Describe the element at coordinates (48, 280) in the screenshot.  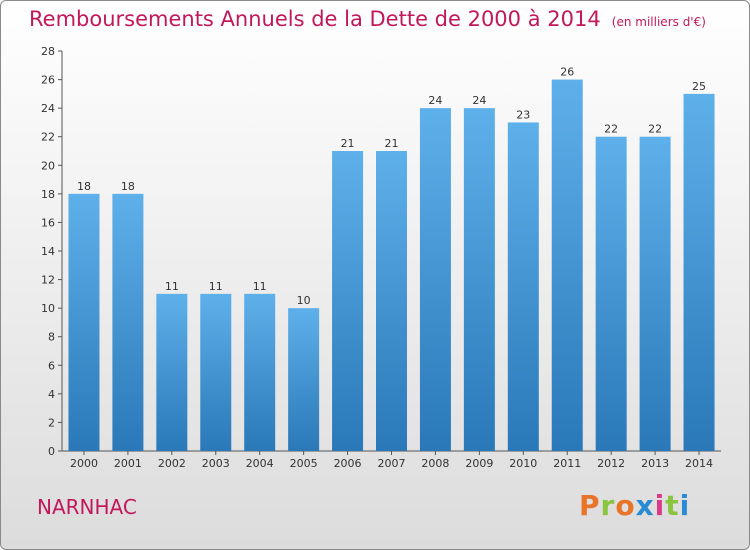
I see `y-tick-label: 12` at that location.